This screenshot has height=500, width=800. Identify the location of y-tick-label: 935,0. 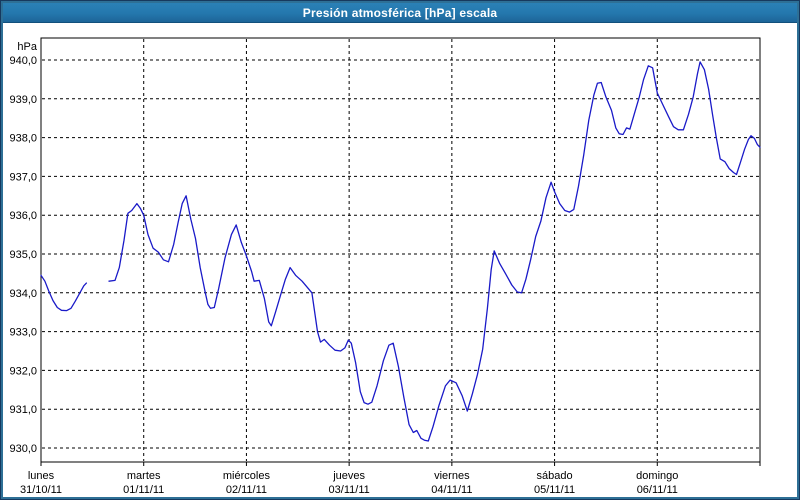
(23, 255).